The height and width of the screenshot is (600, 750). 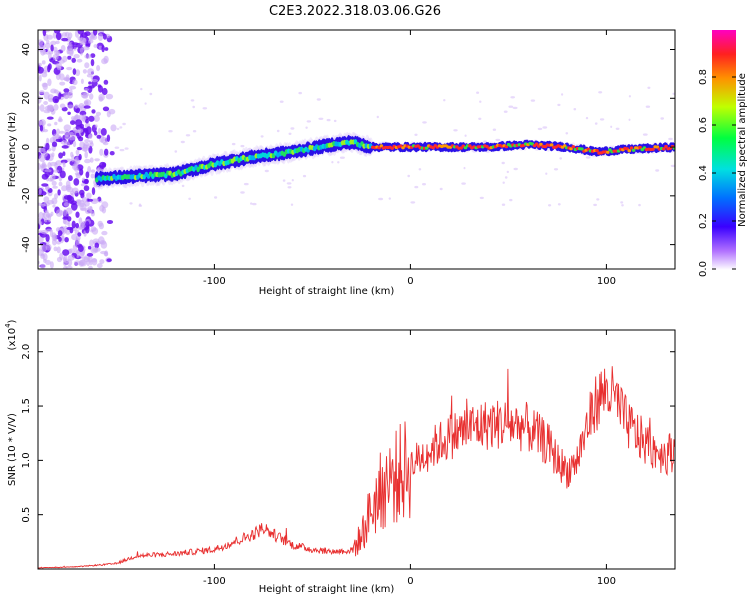 I want to click on colorbar-tick-label: 0.6, so click(x=703, y=125).